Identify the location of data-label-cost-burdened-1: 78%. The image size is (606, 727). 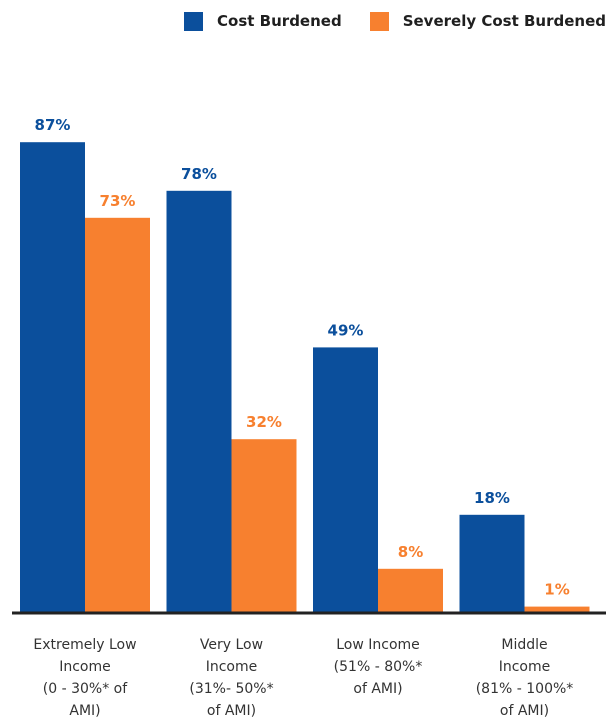
(199, 174).